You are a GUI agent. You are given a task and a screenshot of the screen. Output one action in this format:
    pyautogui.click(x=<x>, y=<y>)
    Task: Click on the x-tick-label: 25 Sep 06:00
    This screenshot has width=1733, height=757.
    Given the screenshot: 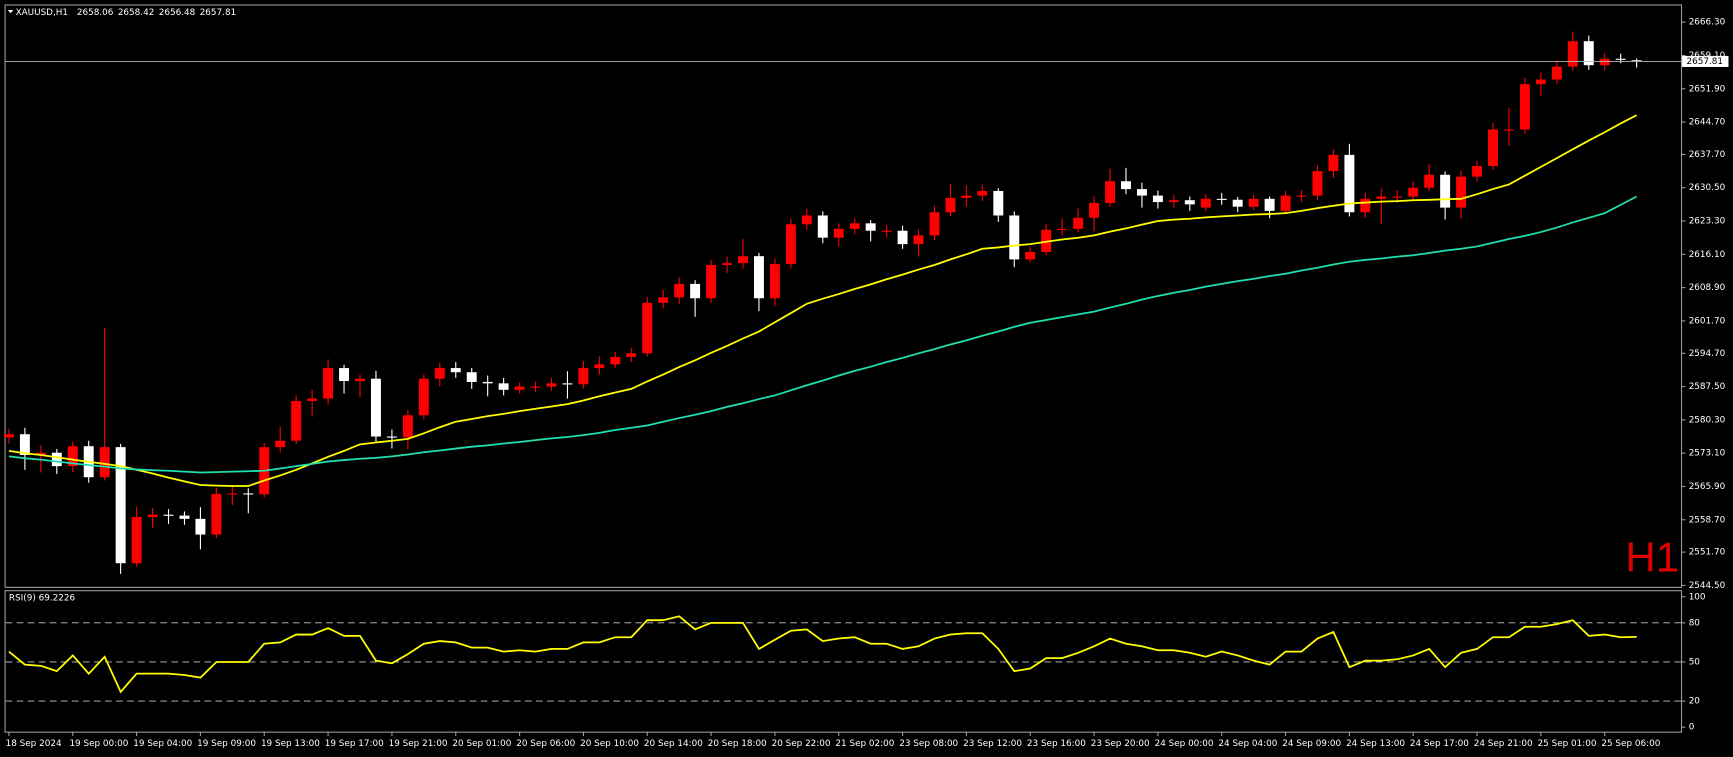 What is the action you would take?
    pyautogui.click(x=1630, y=744)
    